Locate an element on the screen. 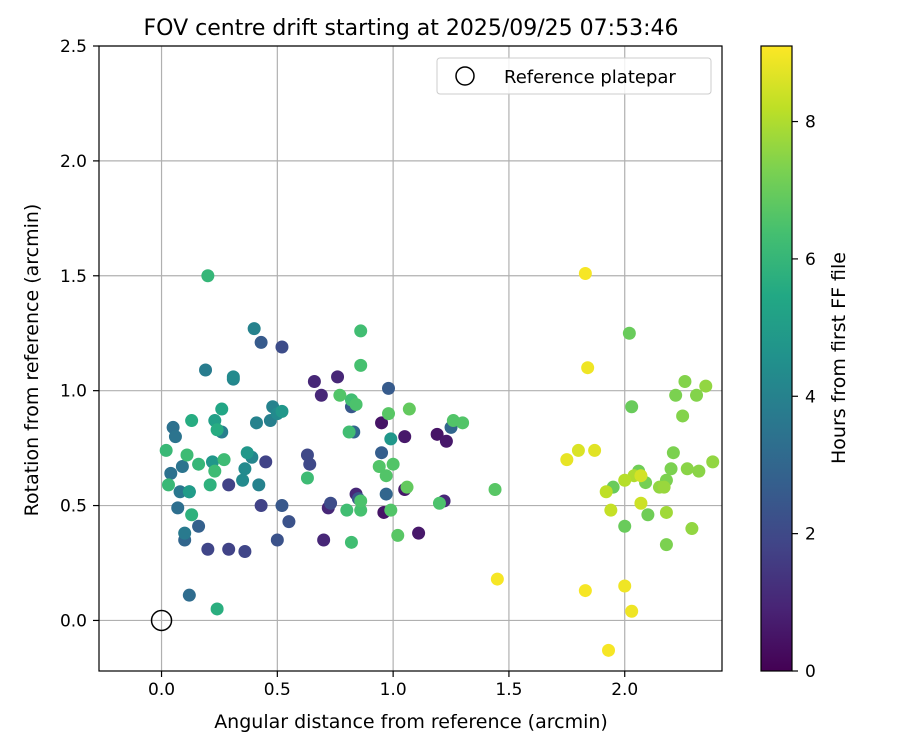  x-tick-label: 1.0 is located at coordinates (393, 690).